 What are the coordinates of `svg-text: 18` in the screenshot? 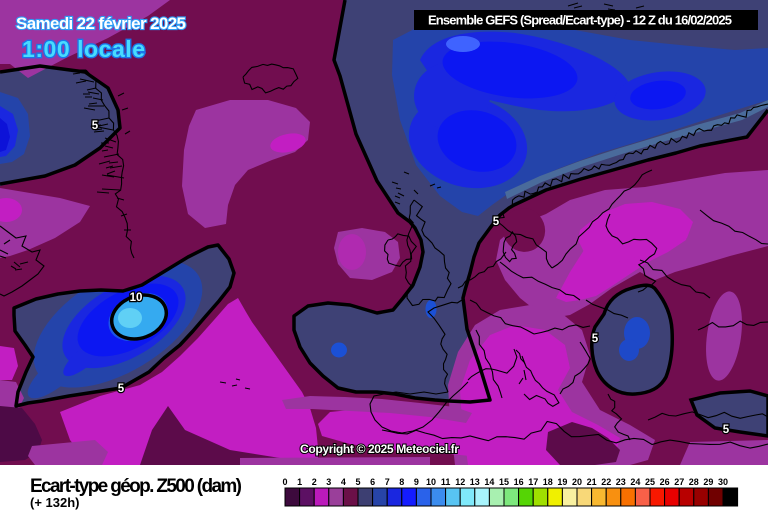 It's located at (548, 482).